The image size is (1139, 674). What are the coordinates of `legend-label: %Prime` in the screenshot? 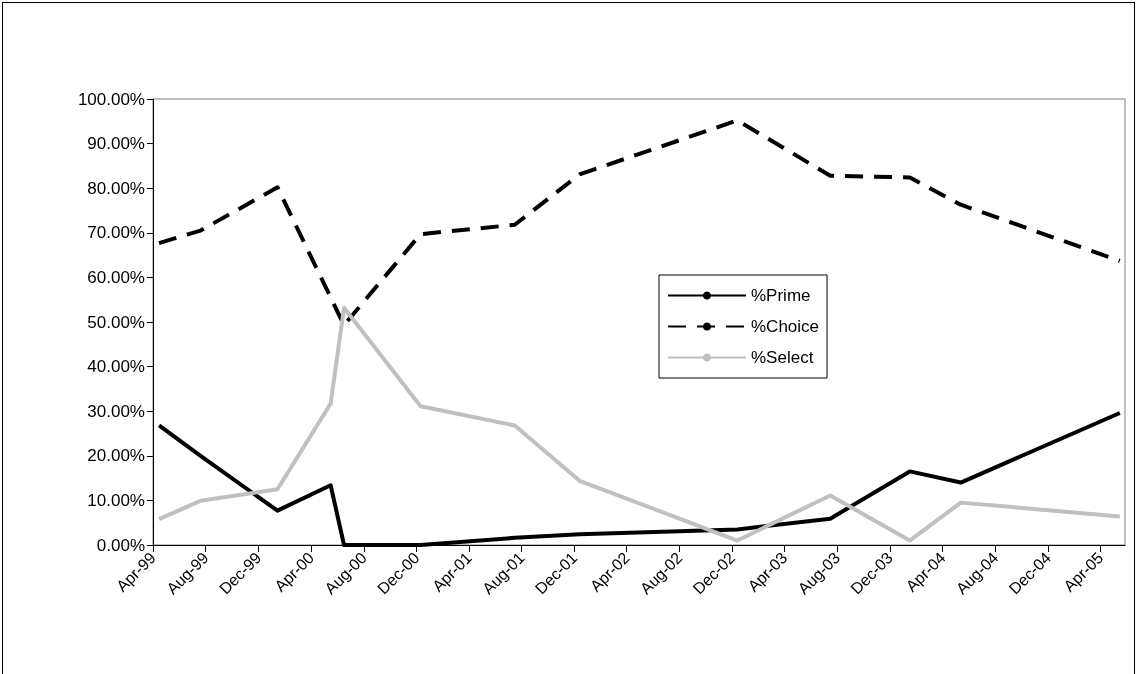 It's located at (781, 295).